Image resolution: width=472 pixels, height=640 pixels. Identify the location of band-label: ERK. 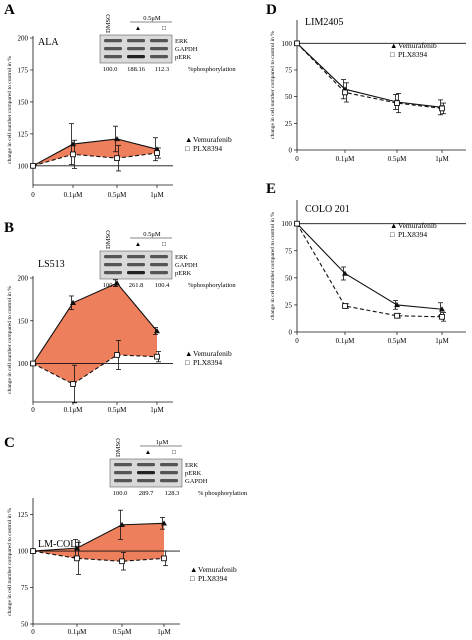
(191, 465).